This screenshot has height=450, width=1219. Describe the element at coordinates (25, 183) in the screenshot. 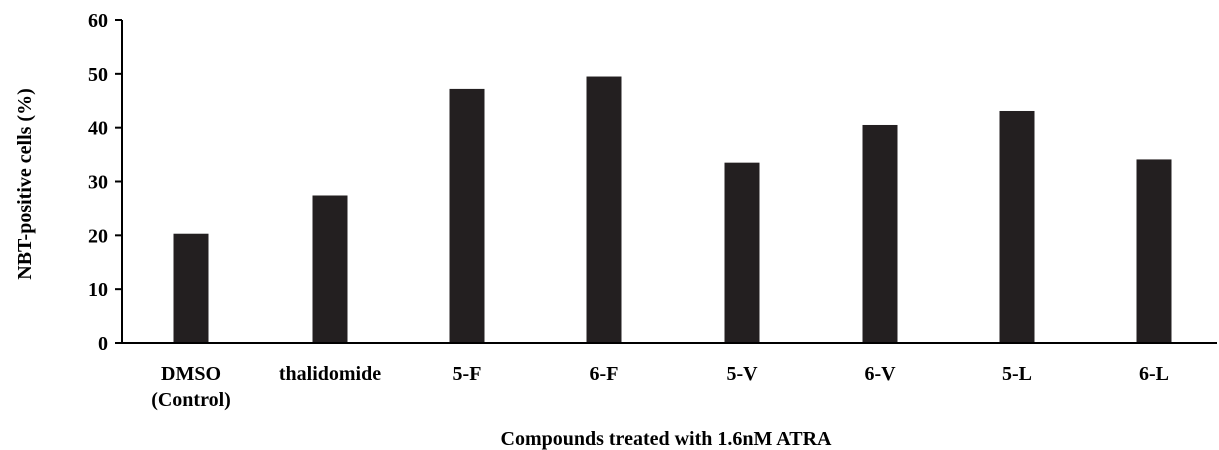

I see `y-axis-title: NBT-positive cells (%)` at that location.